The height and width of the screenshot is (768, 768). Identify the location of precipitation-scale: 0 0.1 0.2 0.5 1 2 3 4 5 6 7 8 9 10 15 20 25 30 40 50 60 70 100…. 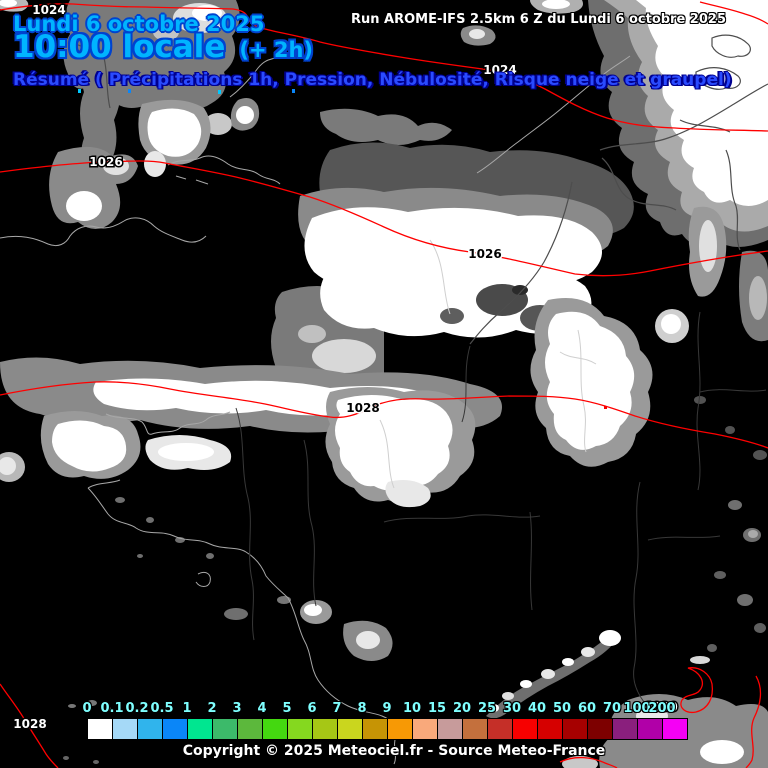
(385, 721).